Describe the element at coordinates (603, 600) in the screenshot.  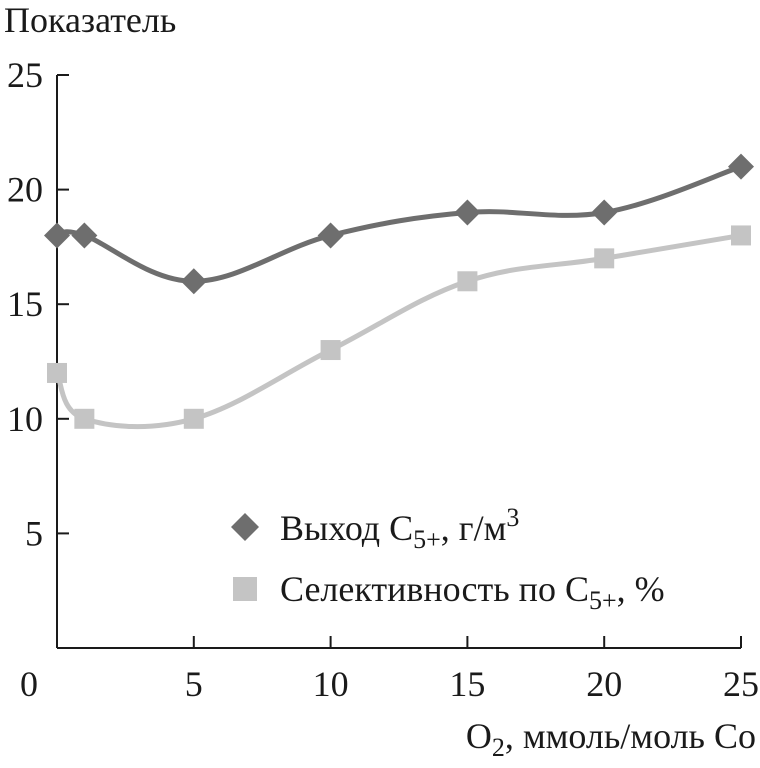
I see `legend-label-selectivity-subscript: 5+` at that location.